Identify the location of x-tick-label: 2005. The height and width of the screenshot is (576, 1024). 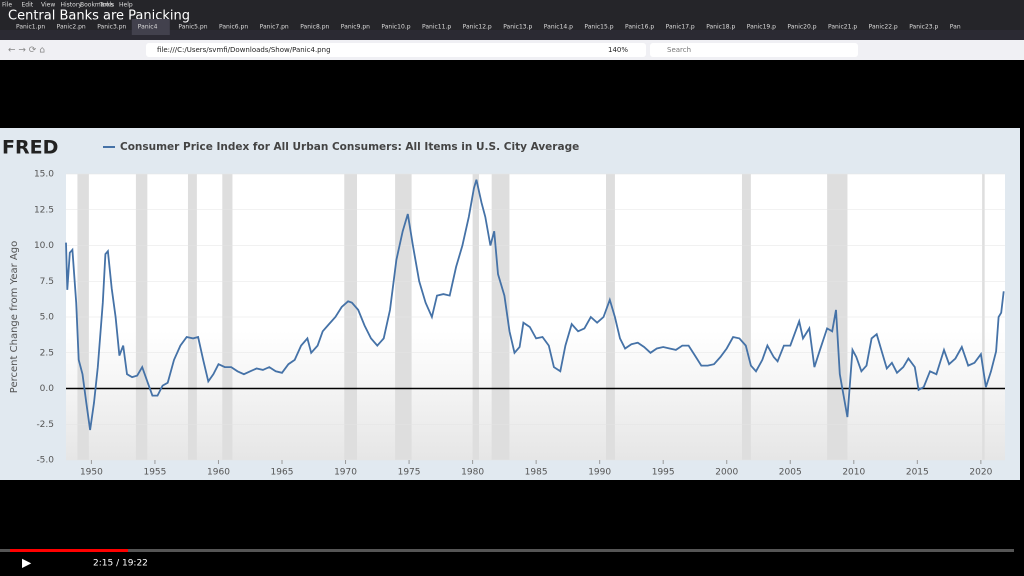
(790, 473).